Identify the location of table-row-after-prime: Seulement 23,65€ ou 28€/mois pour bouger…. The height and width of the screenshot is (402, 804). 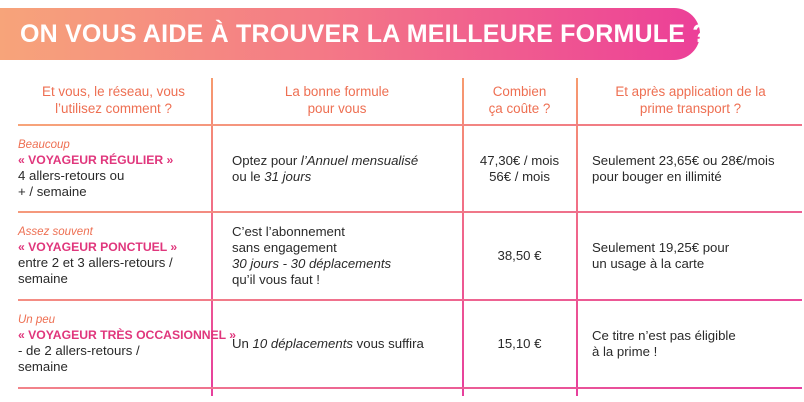
(683, 168).